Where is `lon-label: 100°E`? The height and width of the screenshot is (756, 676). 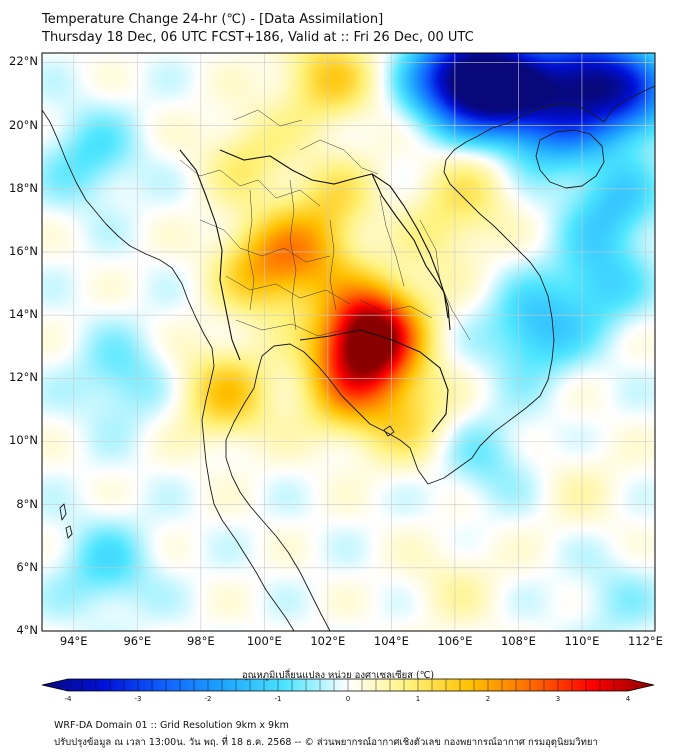
lon-label: 100°E is located at coordinates (264, 641).